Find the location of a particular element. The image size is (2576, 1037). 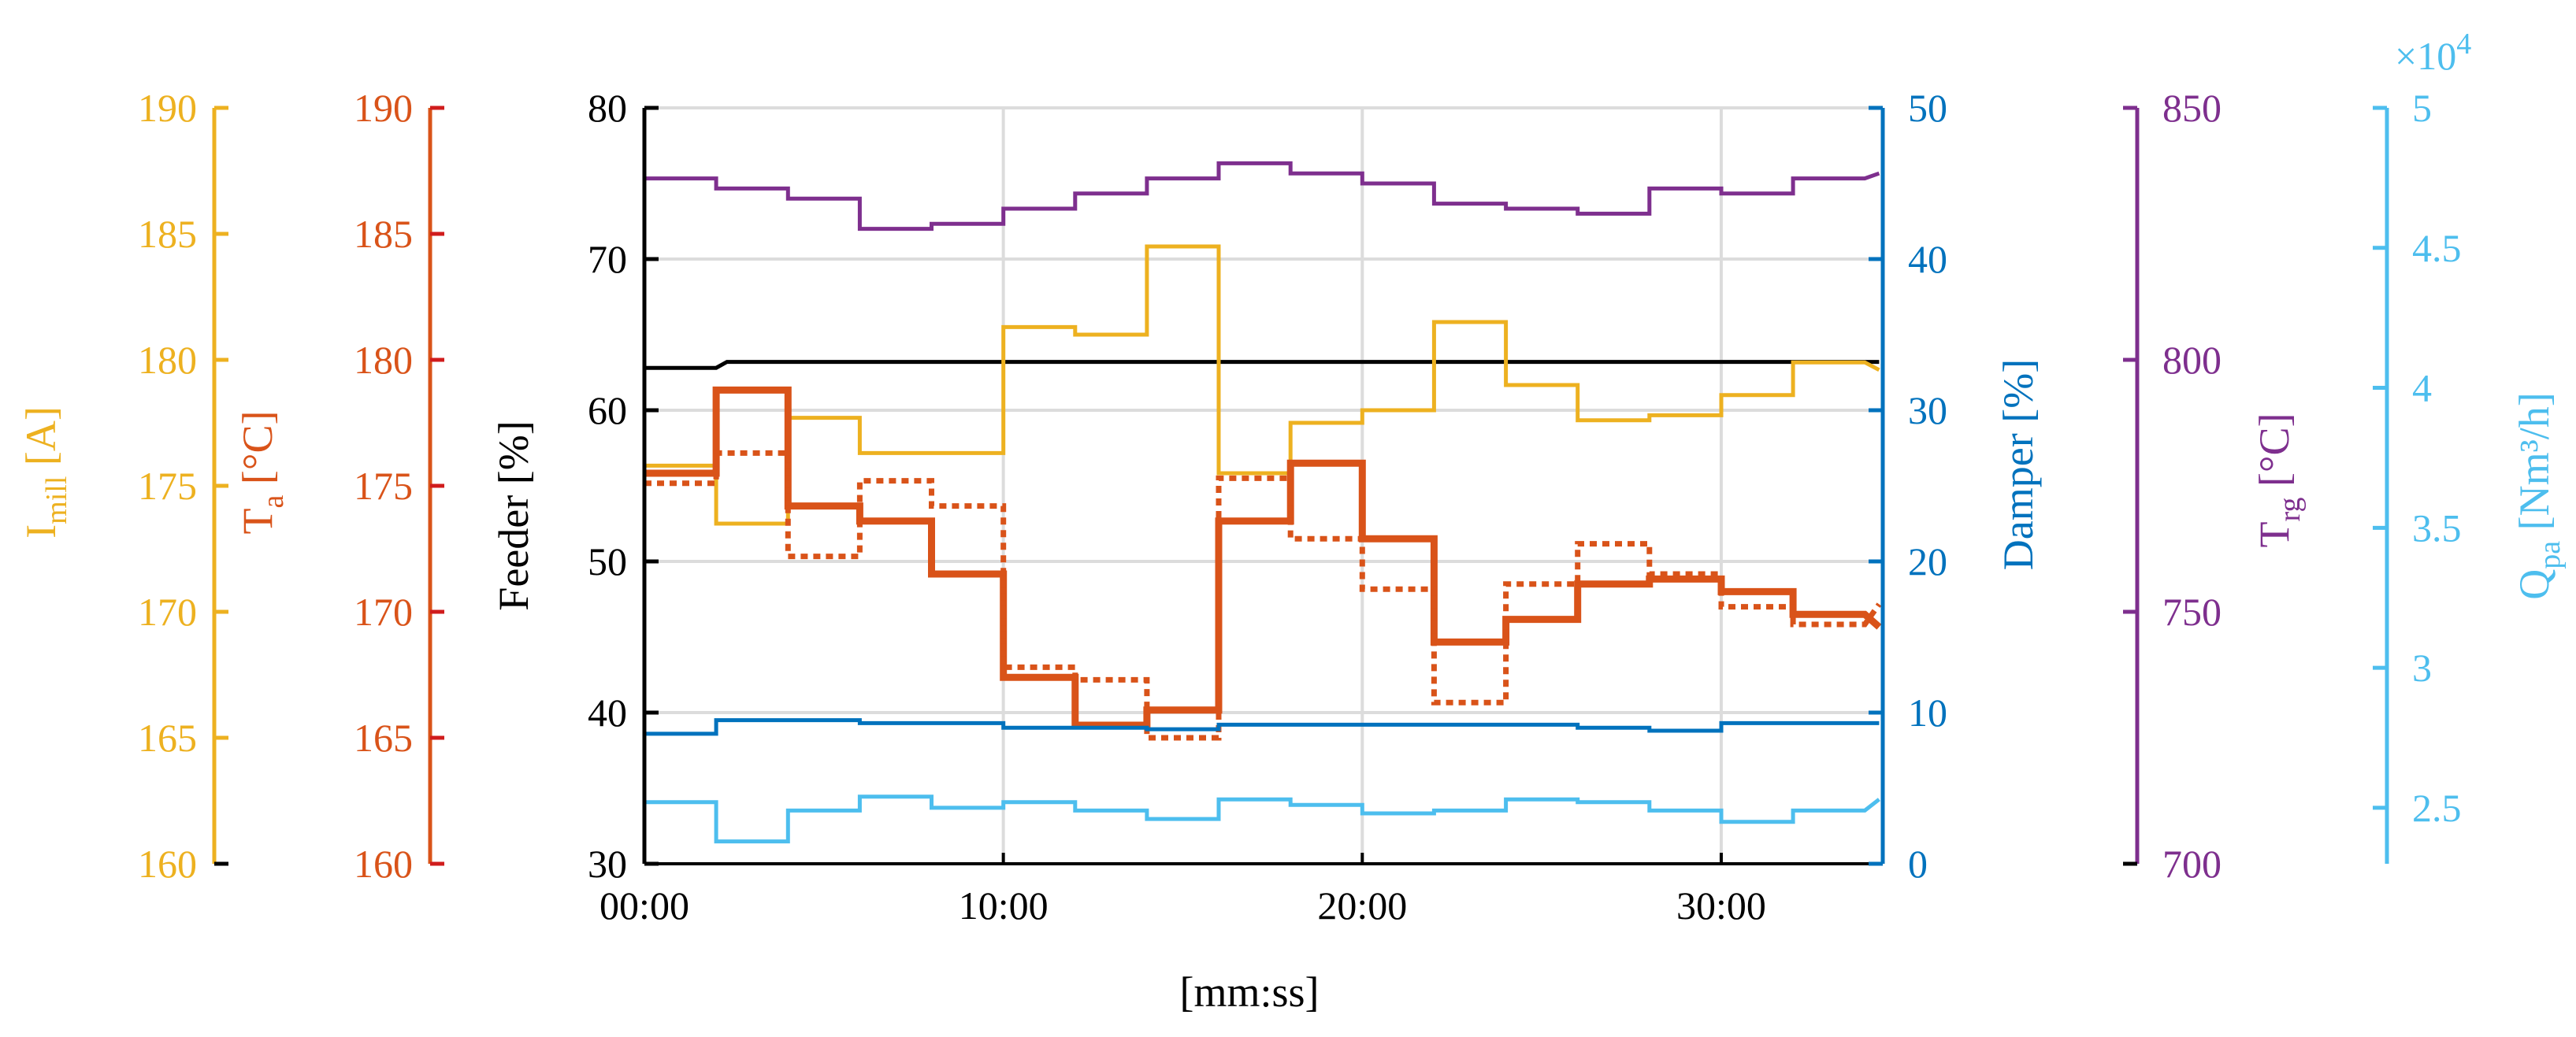

trg-axis-label: Trg [°C] is located at coordinates (2279, 480).